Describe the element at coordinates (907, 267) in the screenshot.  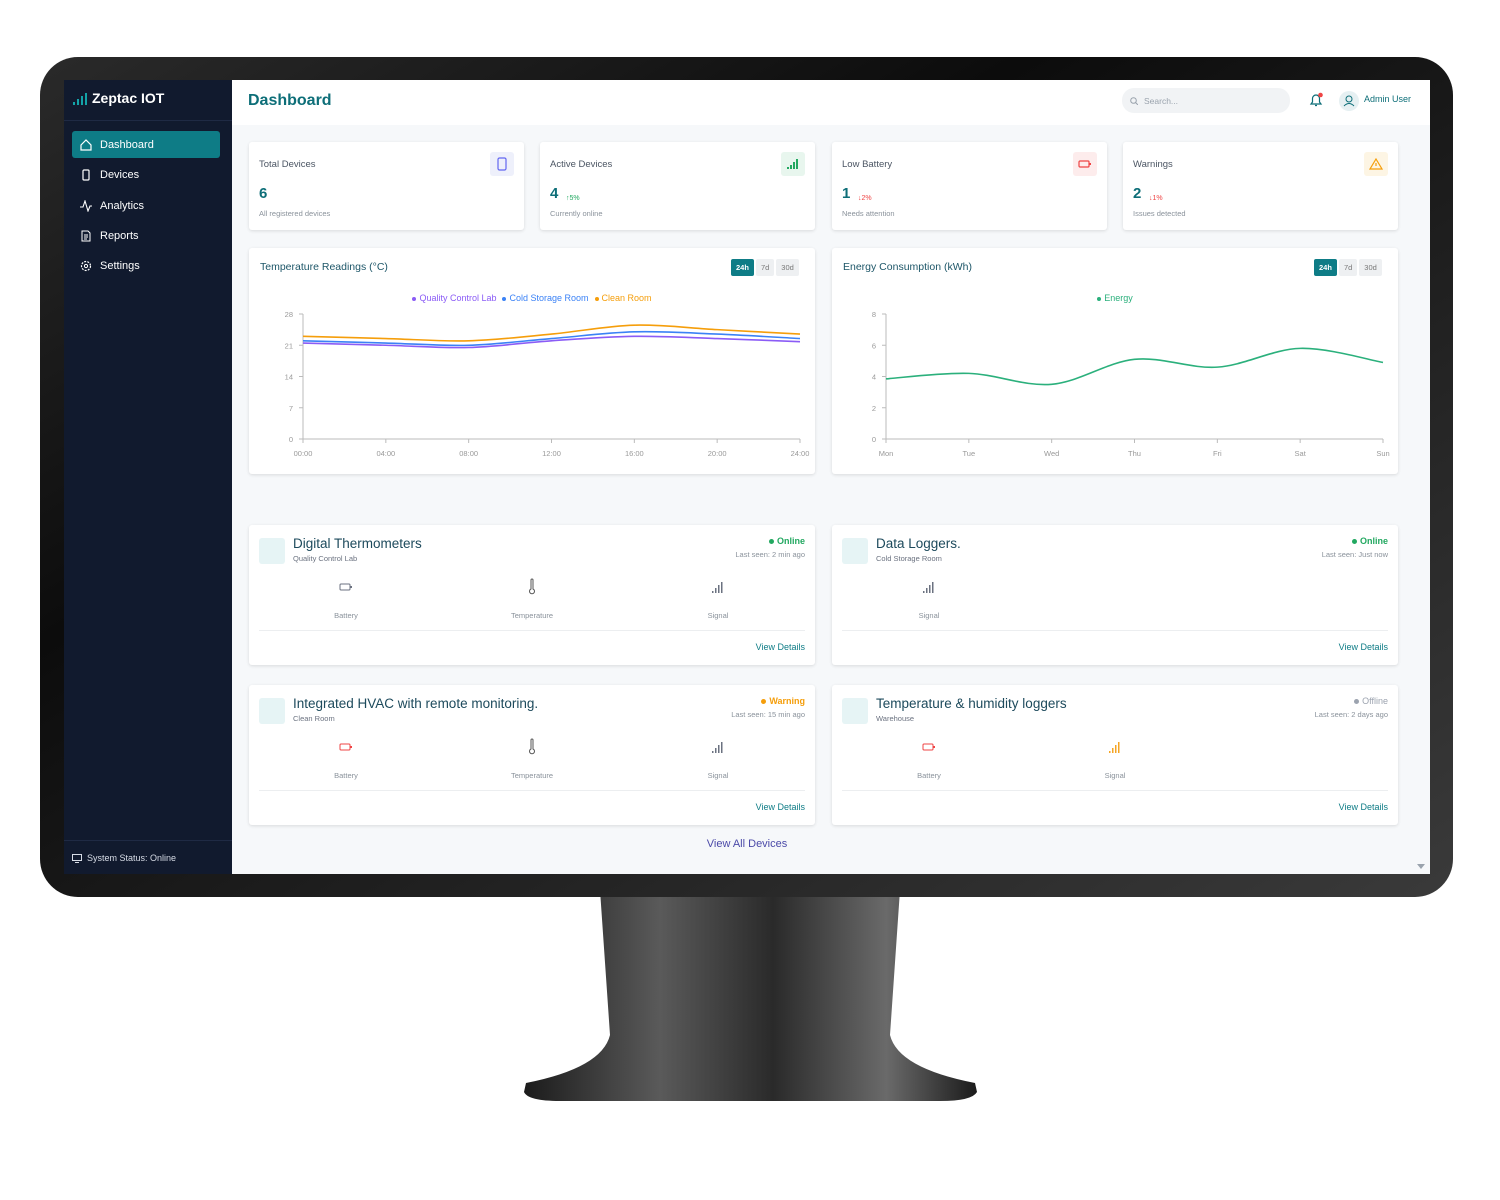
I see `chart-title: Energy Consumption (kWh)` at that location.